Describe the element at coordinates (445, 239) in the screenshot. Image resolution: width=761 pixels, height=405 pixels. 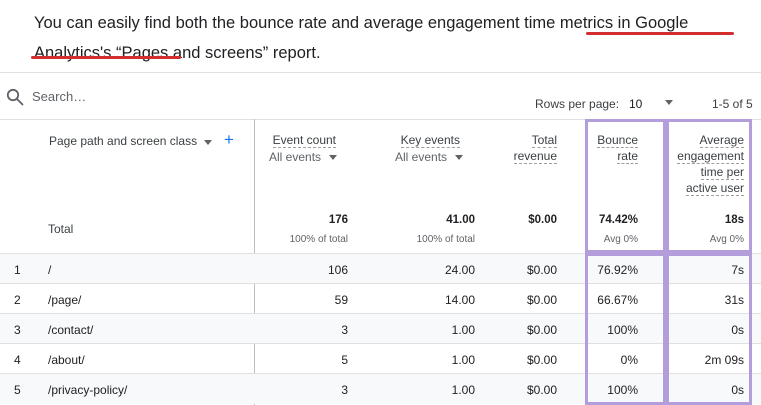
I see `total-key-events-sub: 100% of total` at that location.